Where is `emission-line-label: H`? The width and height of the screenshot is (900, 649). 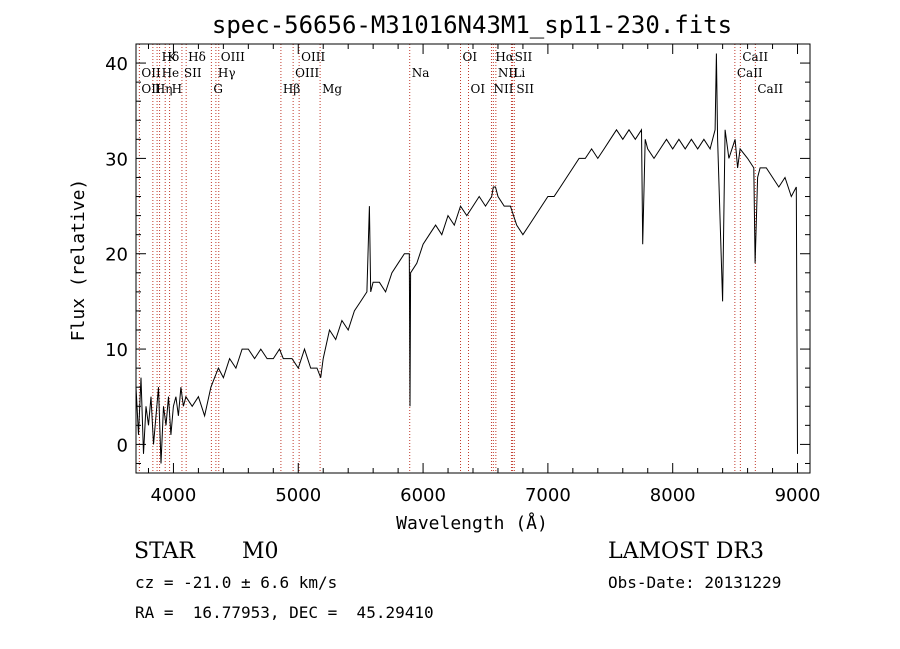
emission-line-label: H is located at coordinates (177, 89).